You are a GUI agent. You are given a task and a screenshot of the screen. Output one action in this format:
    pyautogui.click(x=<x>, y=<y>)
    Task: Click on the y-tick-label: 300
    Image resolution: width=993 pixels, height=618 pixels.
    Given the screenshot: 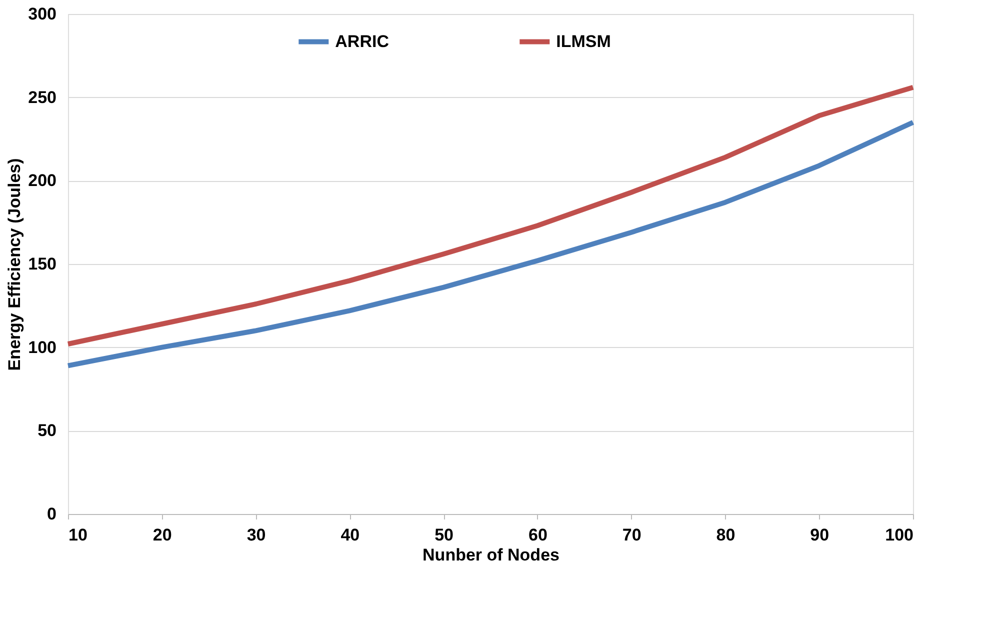 What is the action you would take?
    pyautogui.click(x=42, y=14)
    